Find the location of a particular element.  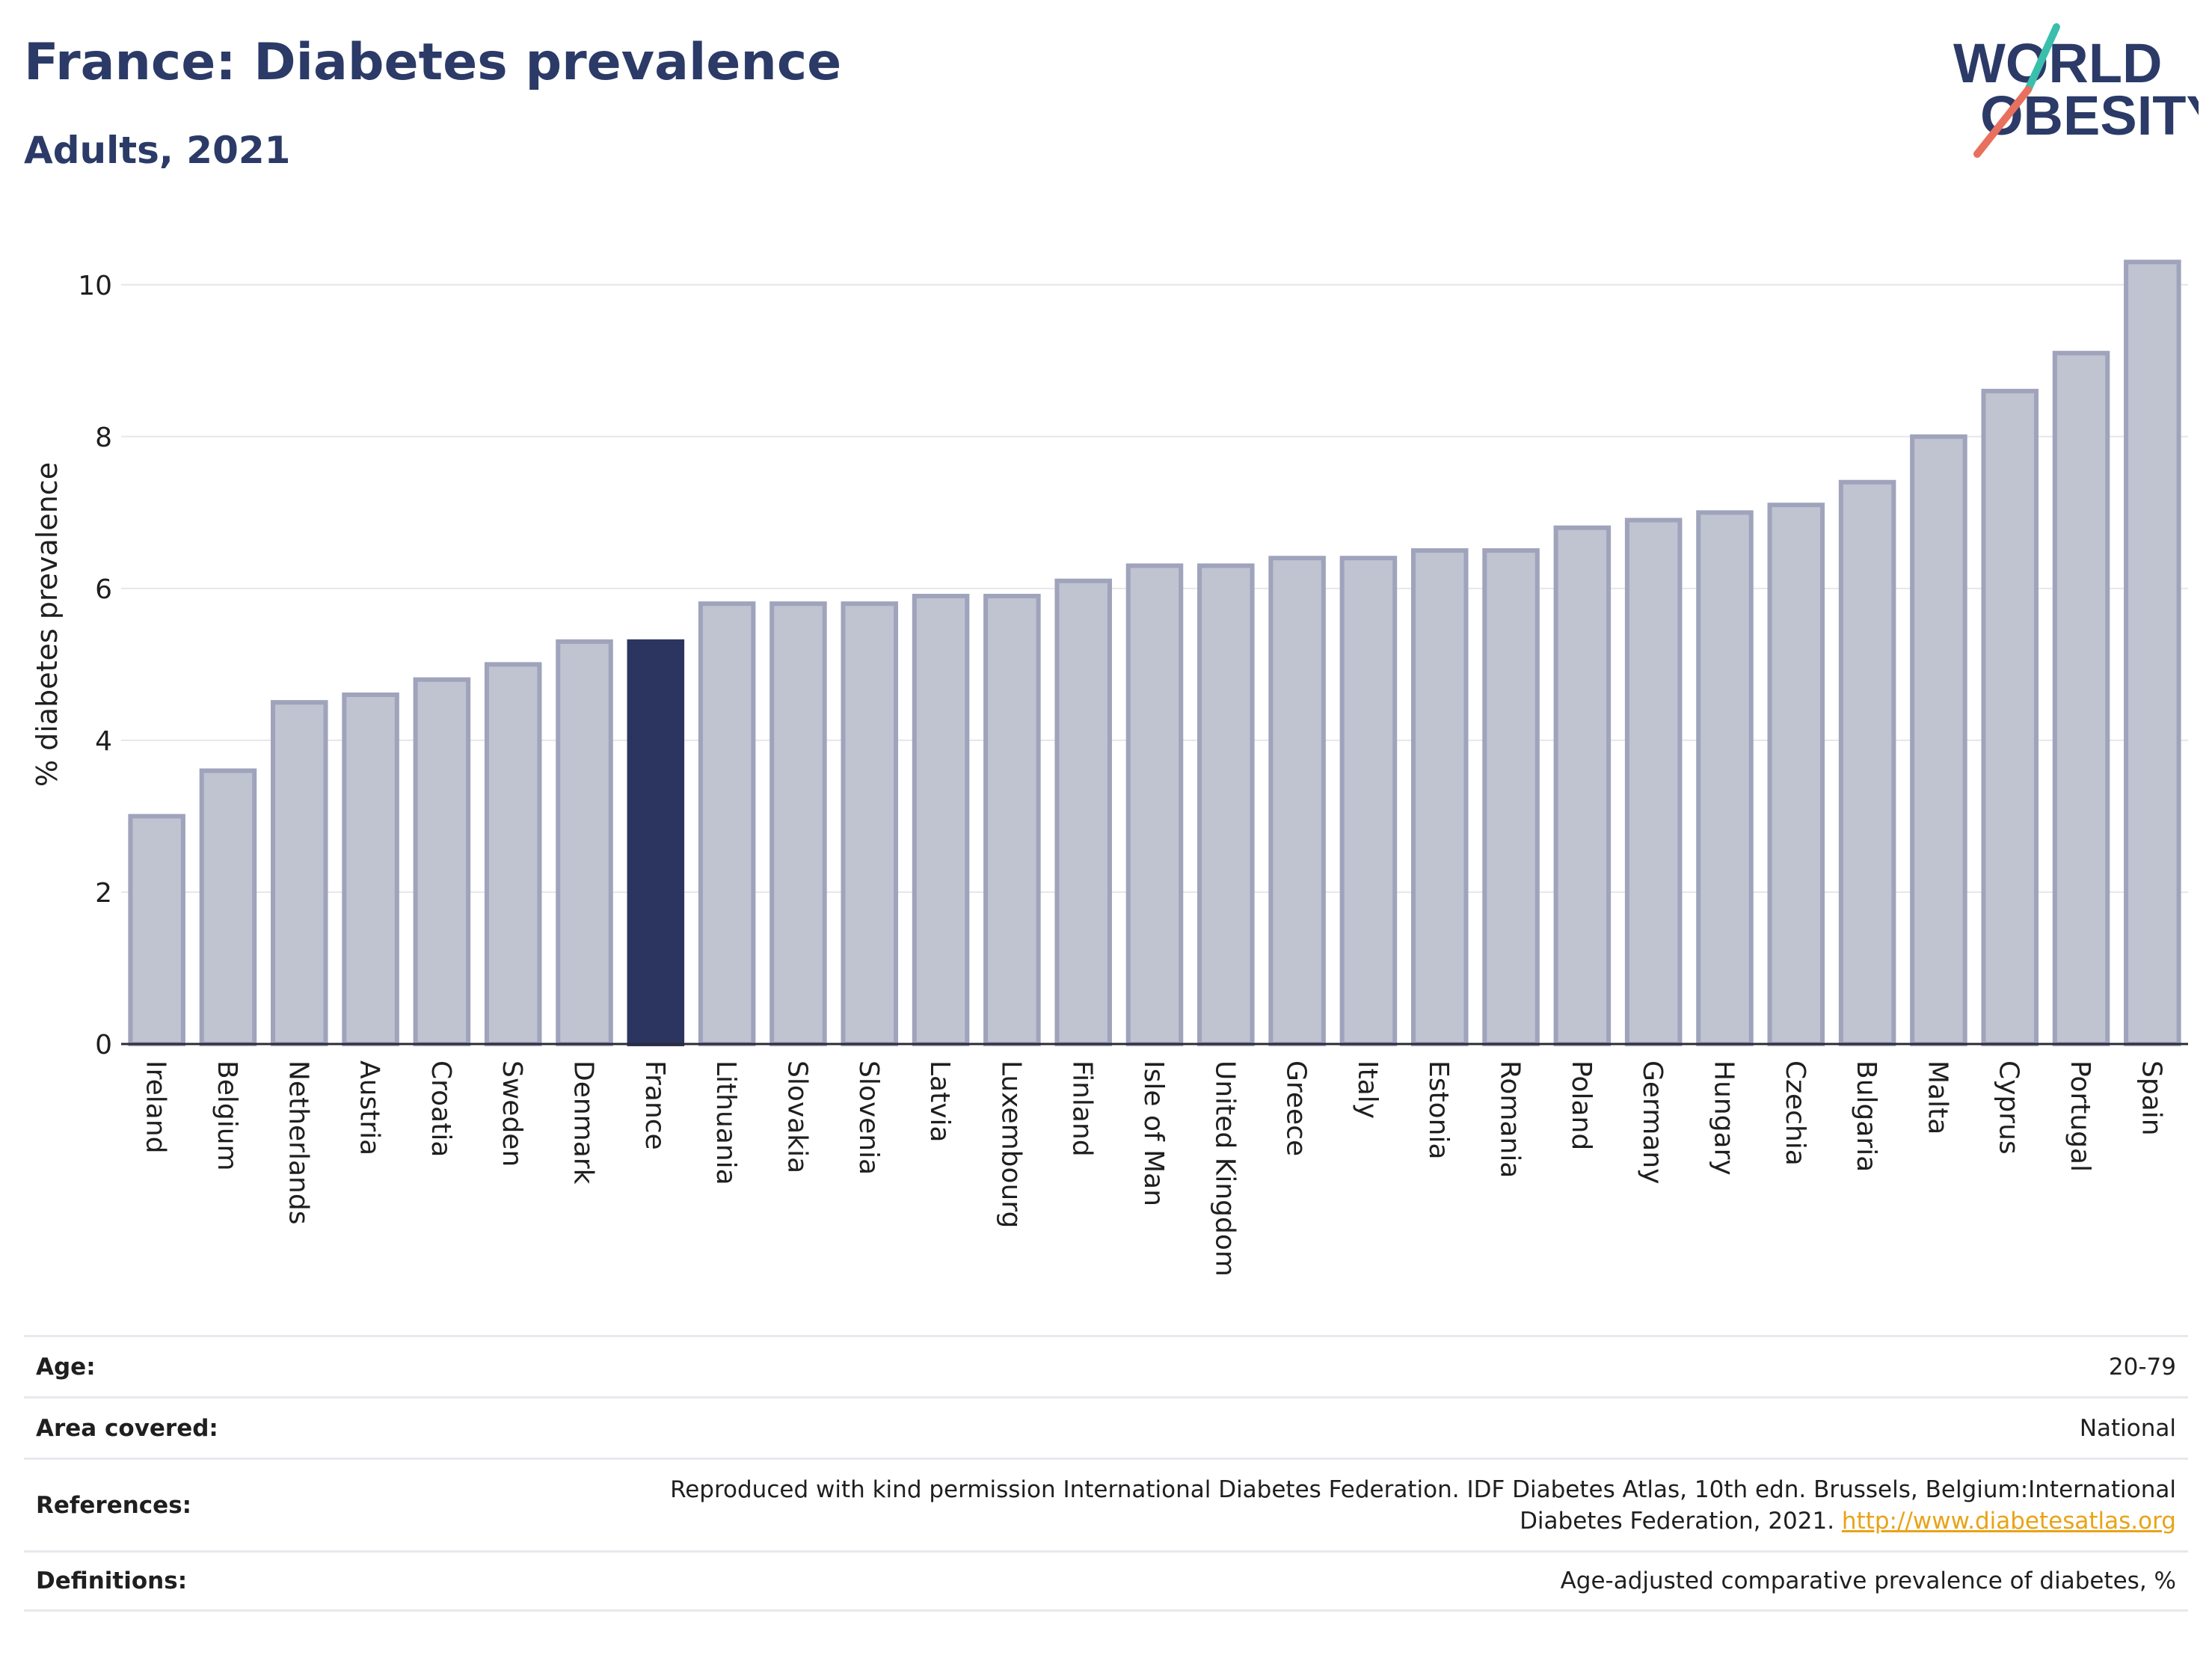

x-tick-label: Isle of Man is located at coordinates (1153, 1133).